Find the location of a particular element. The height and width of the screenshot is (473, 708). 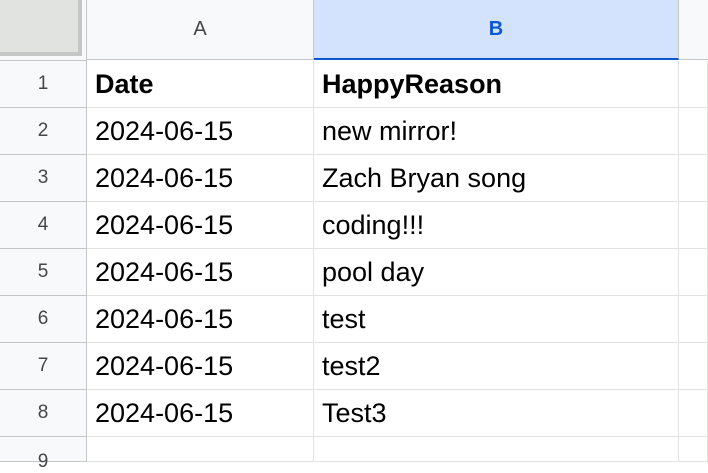

cell-happy-reason is located at coordinates (496, 449).